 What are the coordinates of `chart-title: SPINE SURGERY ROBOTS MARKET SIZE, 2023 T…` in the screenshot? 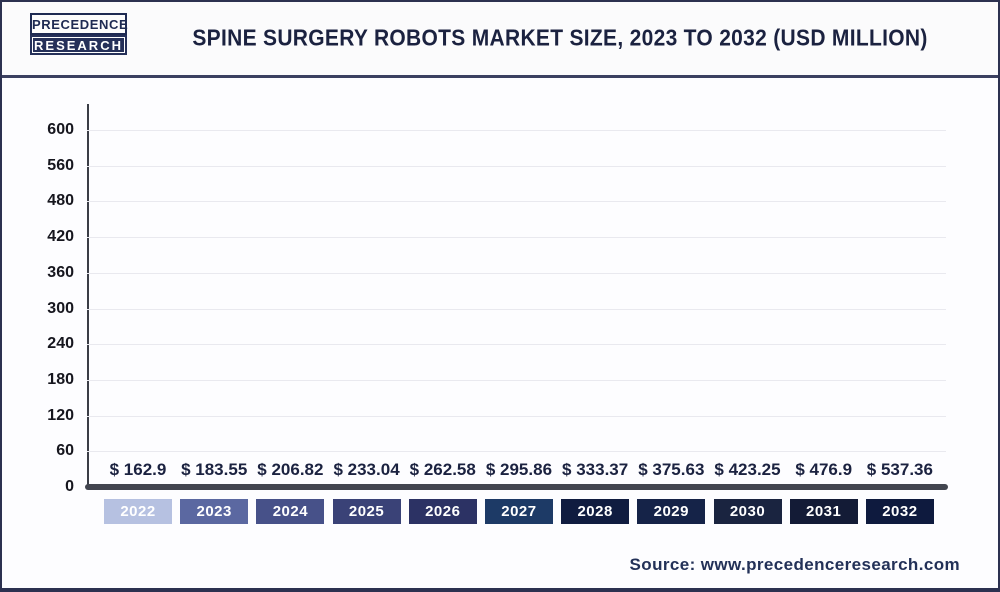 It's located at (560, 38).